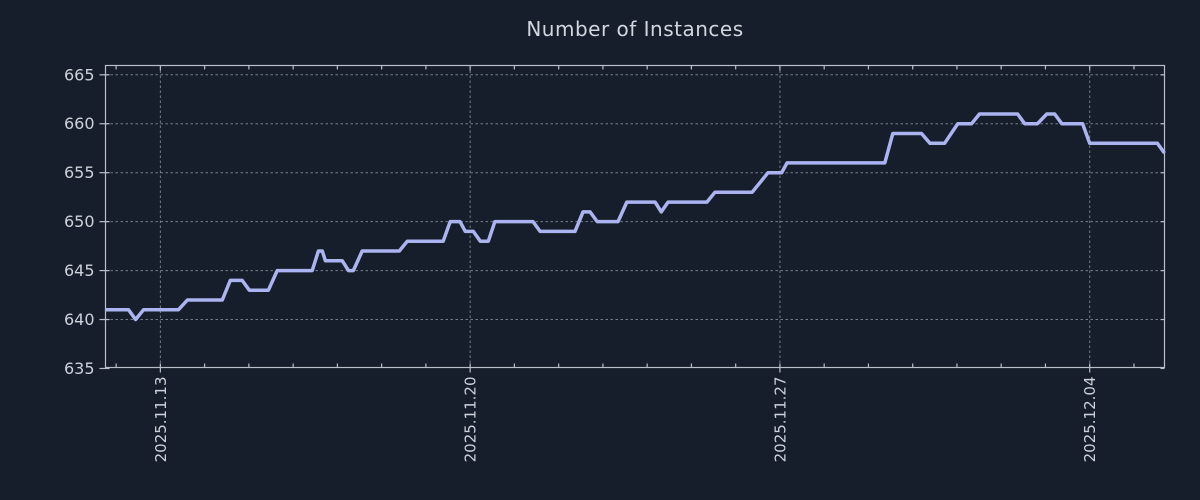 This screenshot has width=1200, height=500. Describe the element at coordinates (471, 420) in the screenshot. I see `svg-text: 2025.11.20` at that location.